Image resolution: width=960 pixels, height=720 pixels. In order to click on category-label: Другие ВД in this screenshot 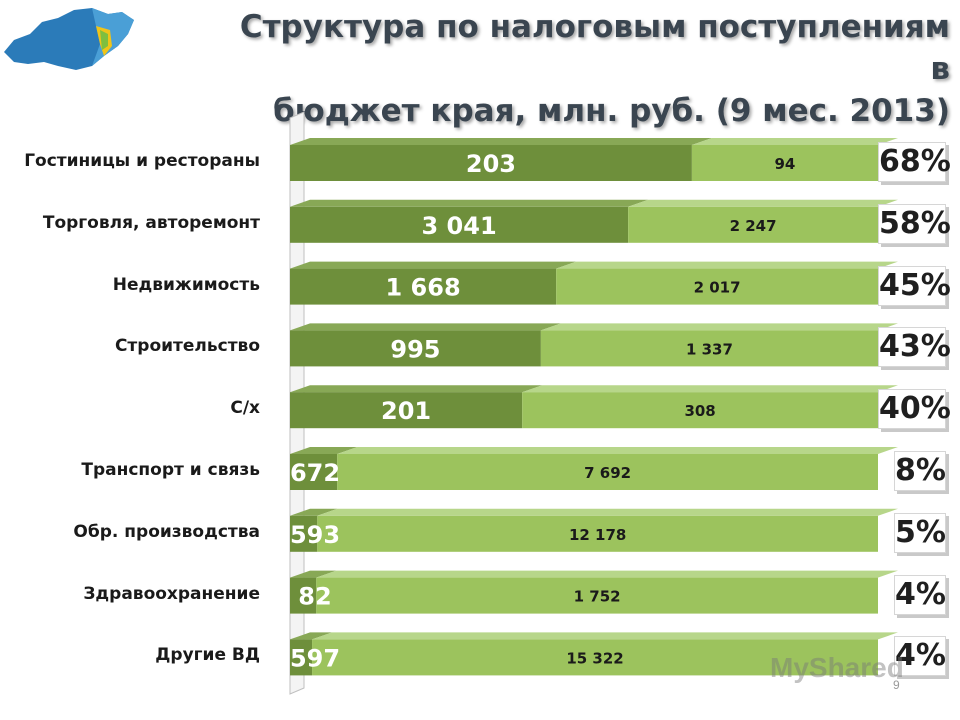, I will do `click(207, 655)`.